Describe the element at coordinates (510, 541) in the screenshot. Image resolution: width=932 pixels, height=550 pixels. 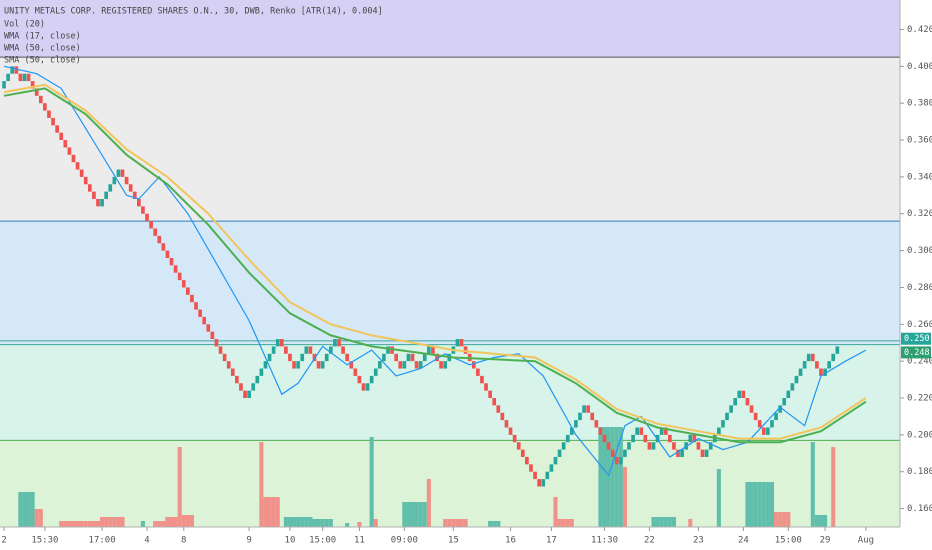
I see `x-tick-label: 16` at that location.